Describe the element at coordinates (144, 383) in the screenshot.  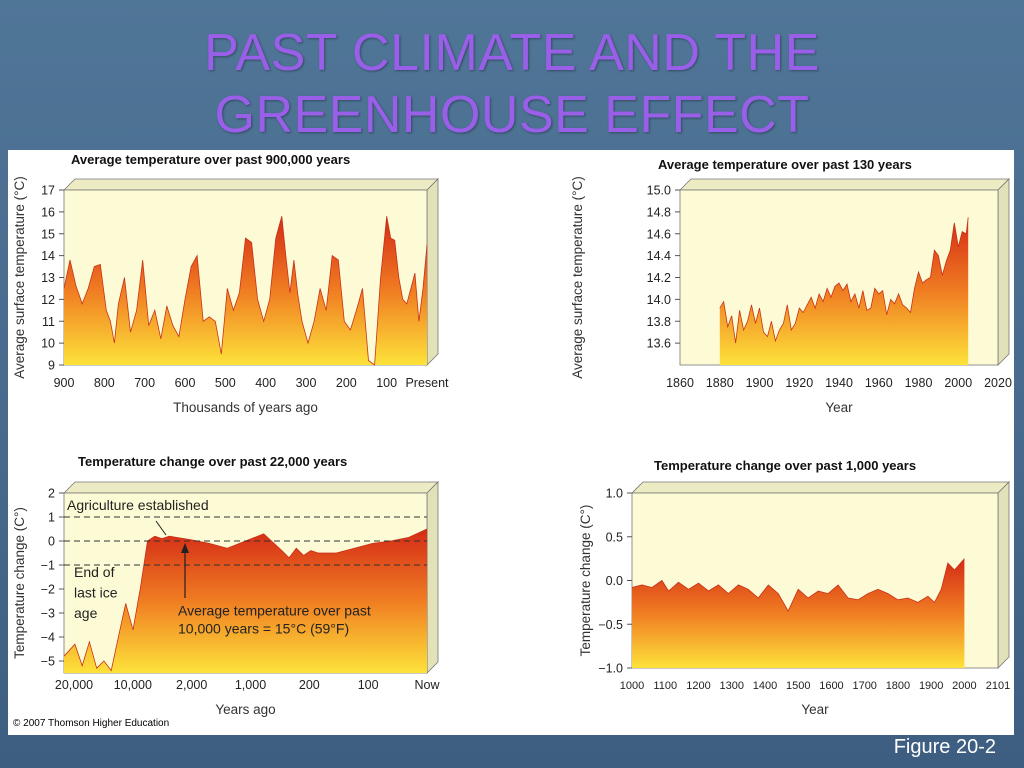
I see `x-tick-label: 700` at that location.